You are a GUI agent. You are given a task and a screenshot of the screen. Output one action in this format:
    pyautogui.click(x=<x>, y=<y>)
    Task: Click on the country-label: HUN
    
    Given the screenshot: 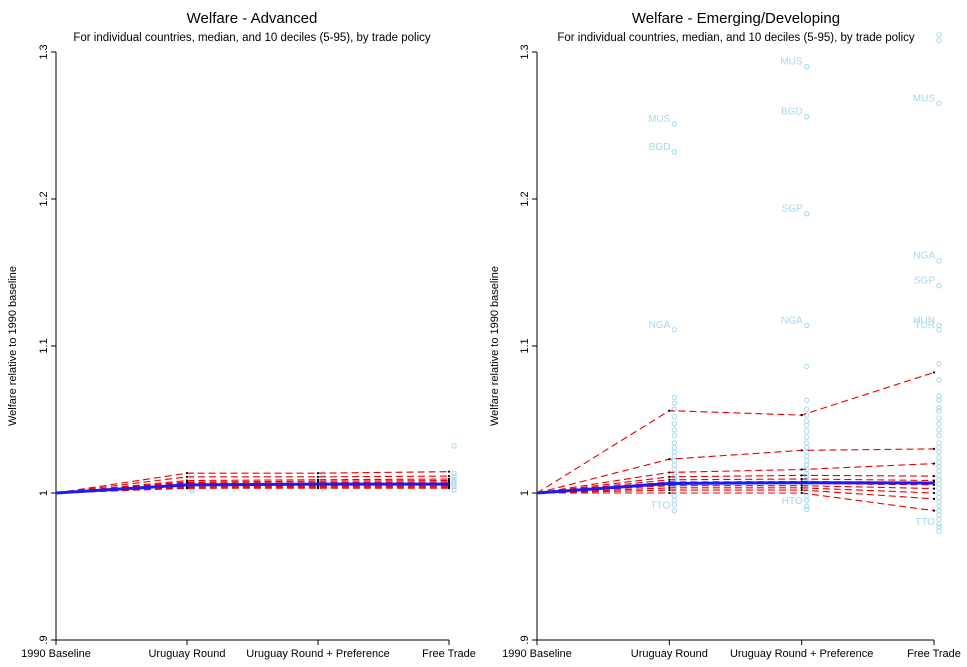 What is the action you would take?
    pyautogui.click(x=924, y=320)
    